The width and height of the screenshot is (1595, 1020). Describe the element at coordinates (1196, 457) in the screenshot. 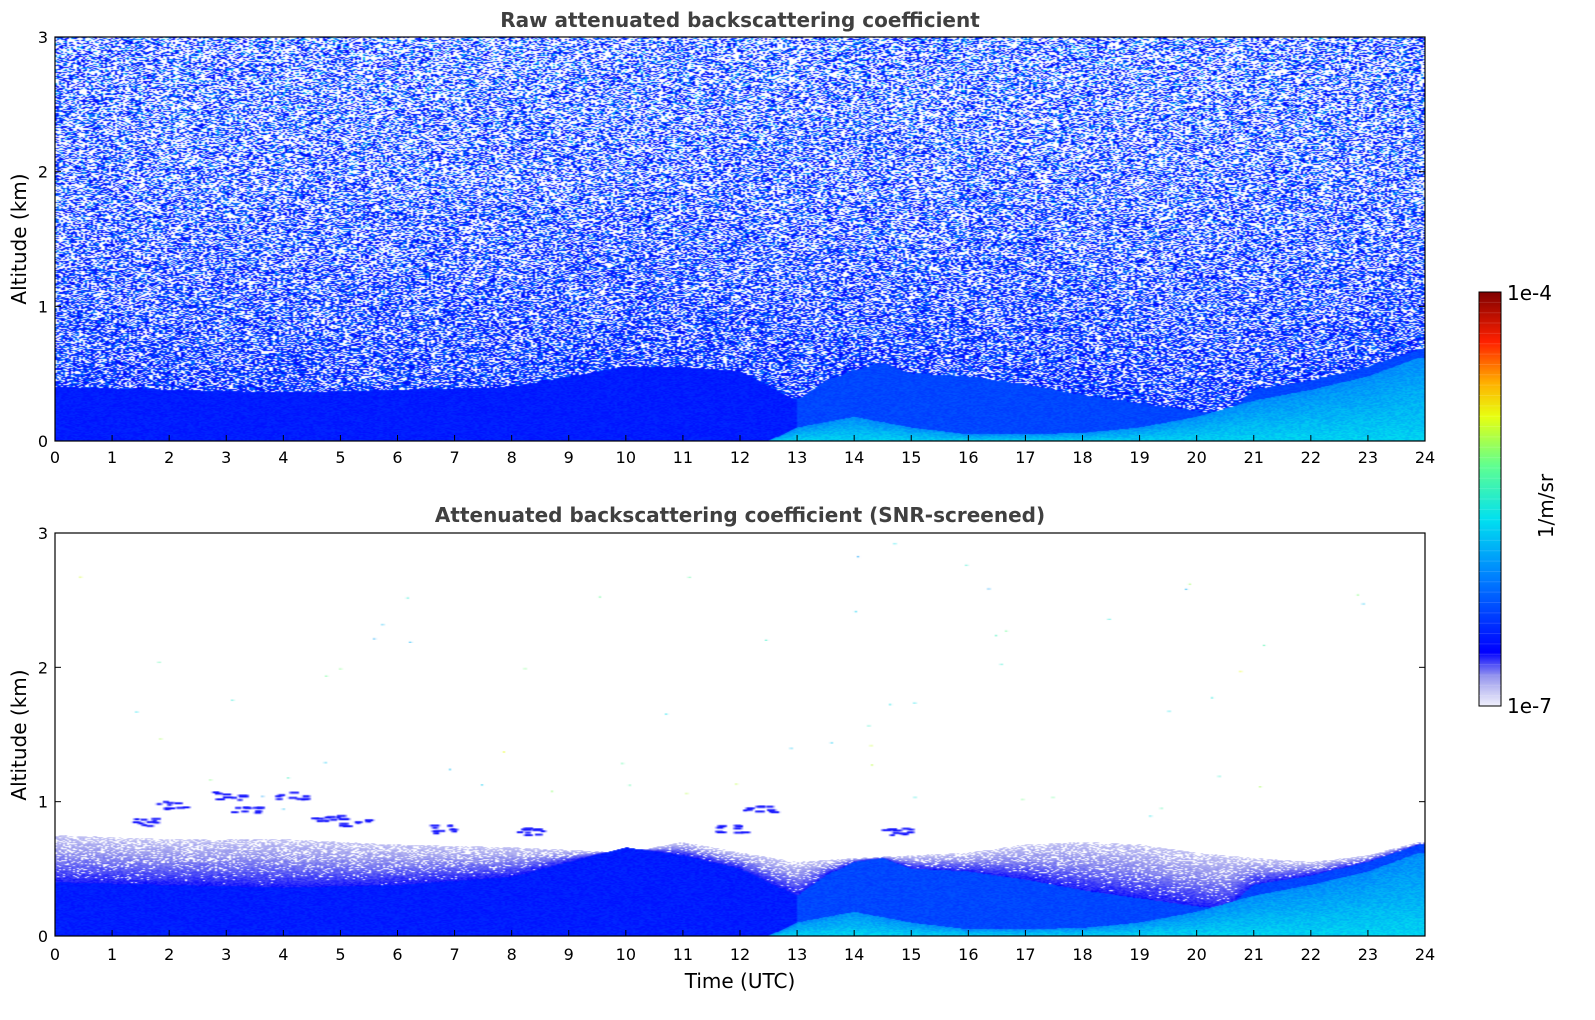

I see `raw-x-tick-label: 20` at that location.